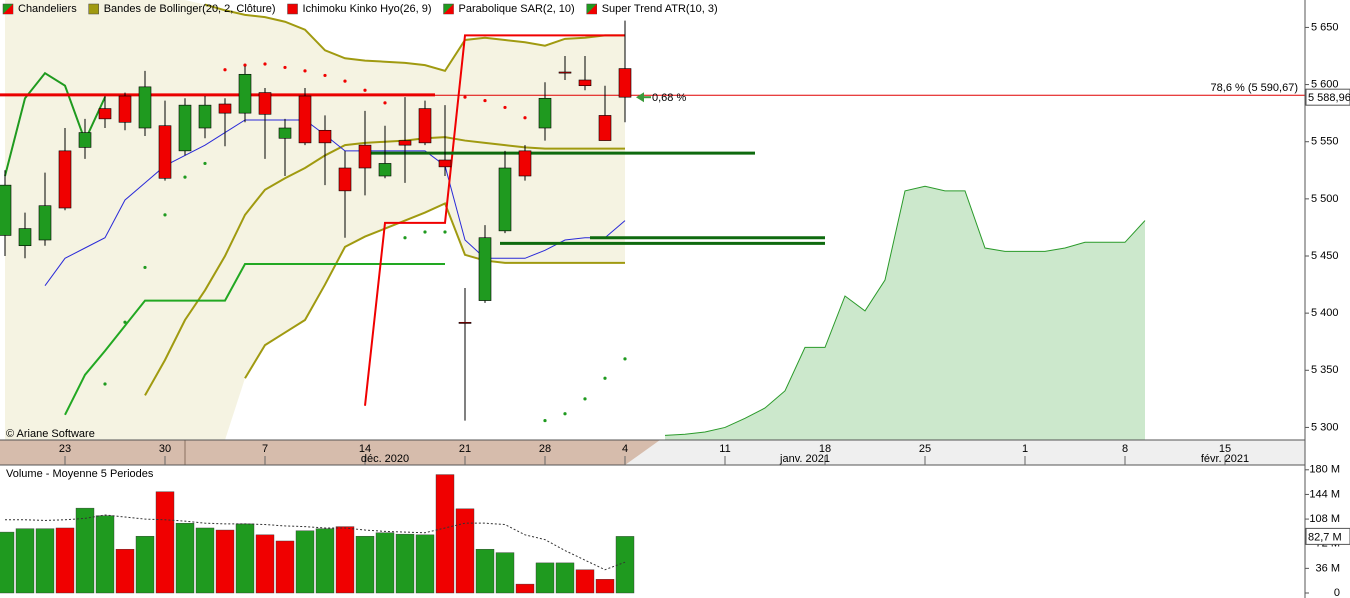  Describe the element at coordinates (925, 449) in the screenshot. I see `x-tick-label: 25` at that location.